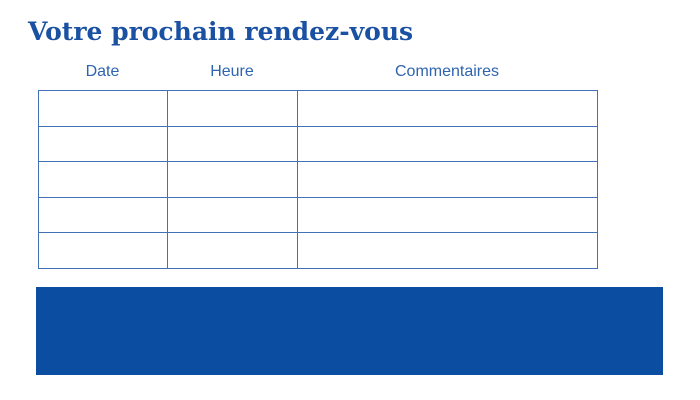 The image size is (700, 400). I want to click on column-header-date: Date, so click(102, 71).